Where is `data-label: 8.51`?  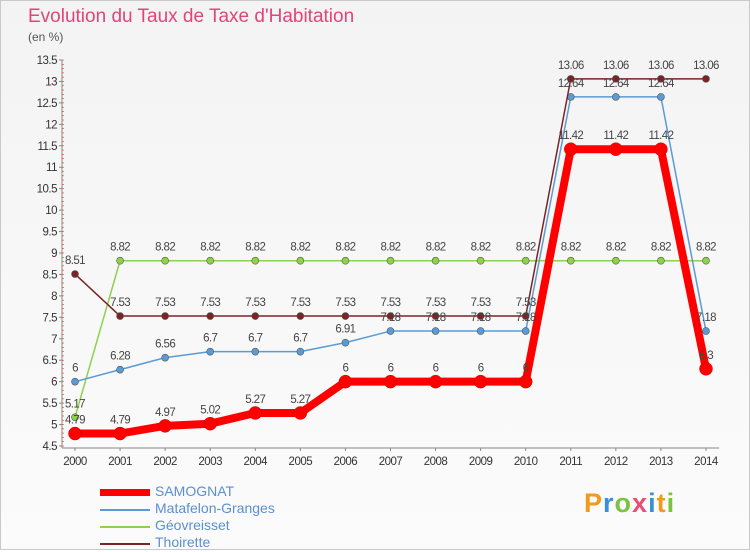
data-label: 8.51 is located at coordinates (75, 261).